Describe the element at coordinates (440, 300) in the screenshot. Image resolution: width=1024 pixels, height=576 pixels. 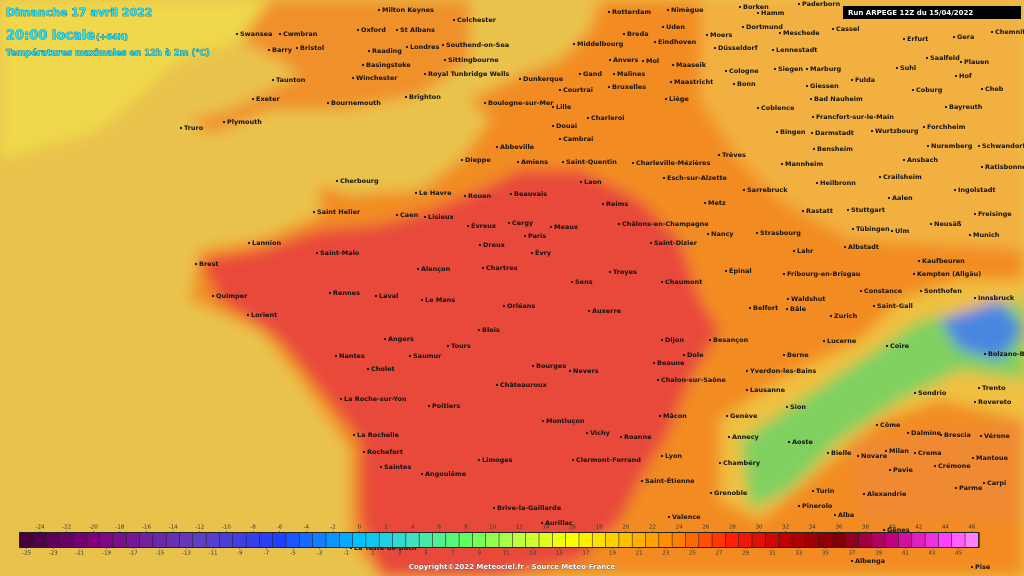
I see `city-label: Le Mans` at that location.